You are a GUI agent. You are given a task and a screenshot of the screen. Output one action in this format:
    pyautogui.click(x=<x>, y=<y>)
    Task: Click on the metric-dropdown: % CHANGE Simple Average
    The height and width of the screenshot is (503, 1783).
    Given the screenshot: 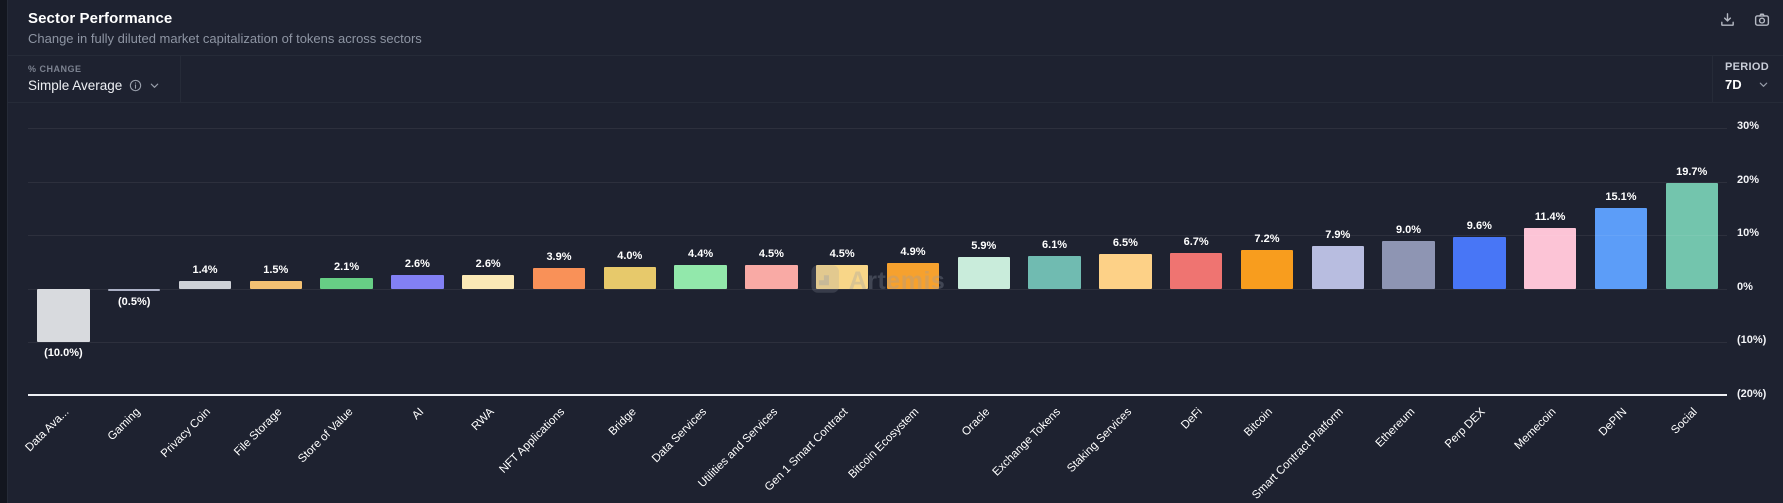 What is the action you would take?
    pyautogui.click(x=94, y=79)
    